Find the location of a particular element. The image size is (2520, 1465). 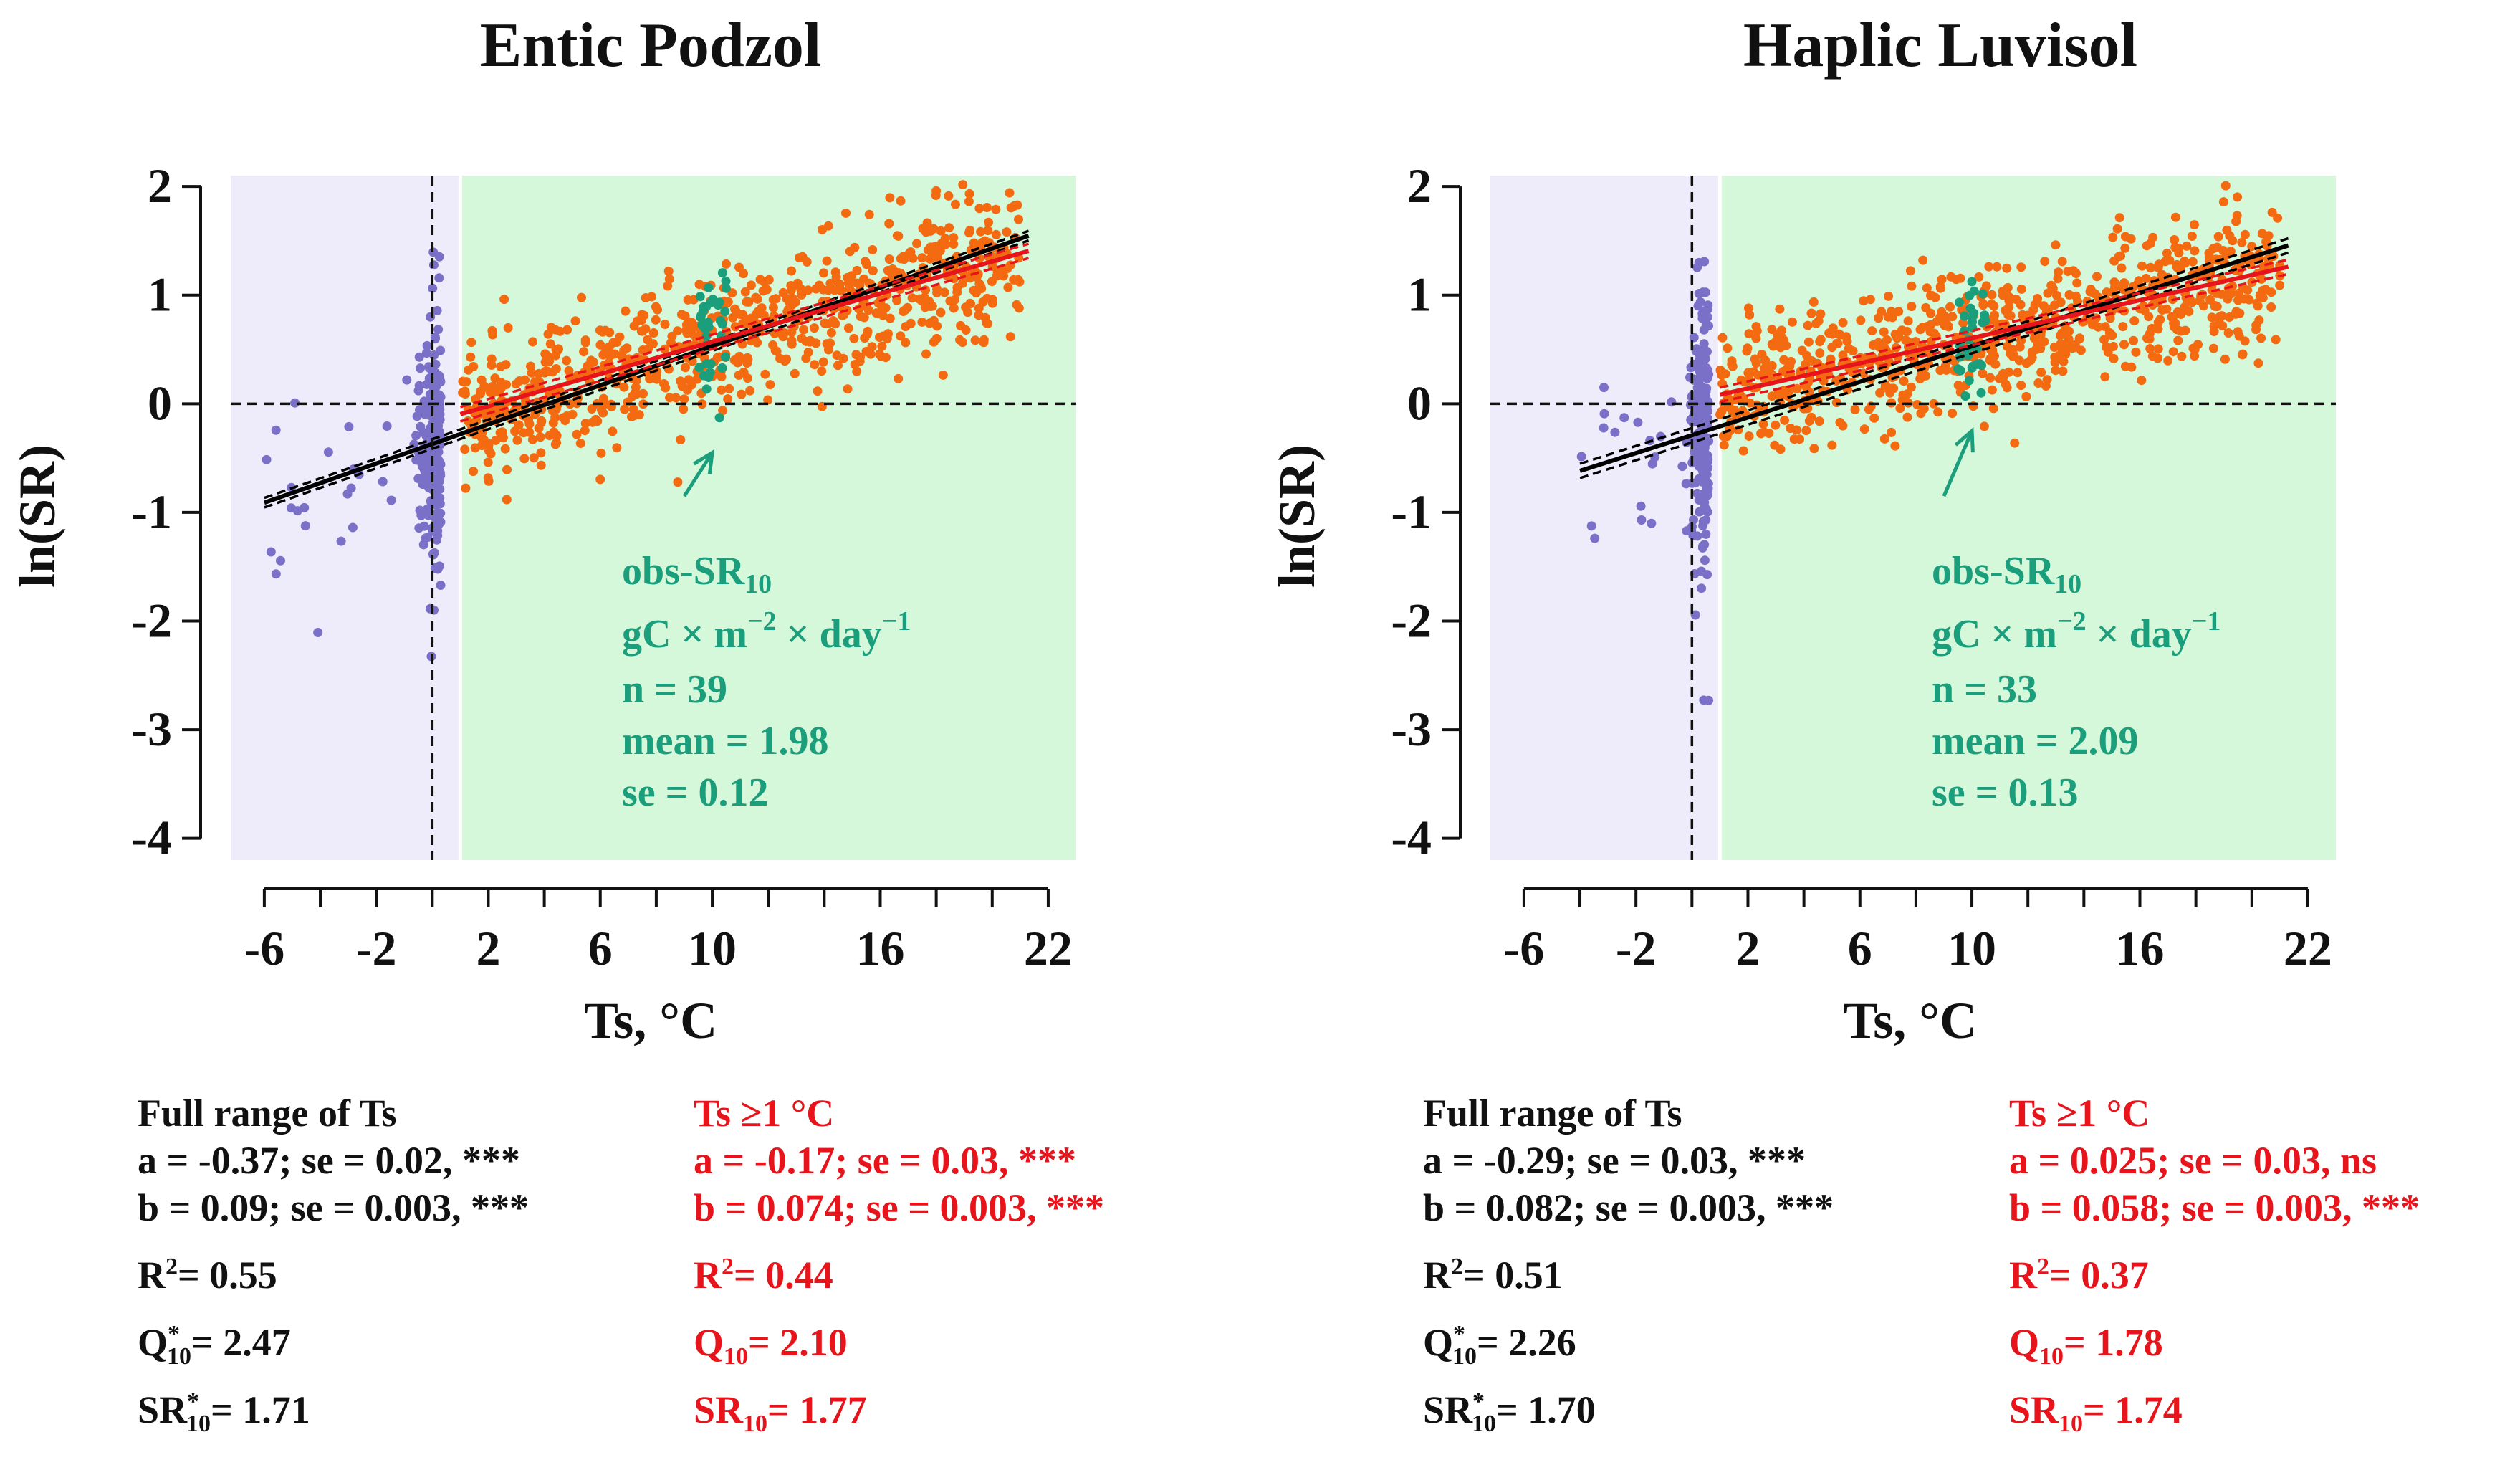

chart-title: Haplic Luvisol is located at coordinates (1940, 45).